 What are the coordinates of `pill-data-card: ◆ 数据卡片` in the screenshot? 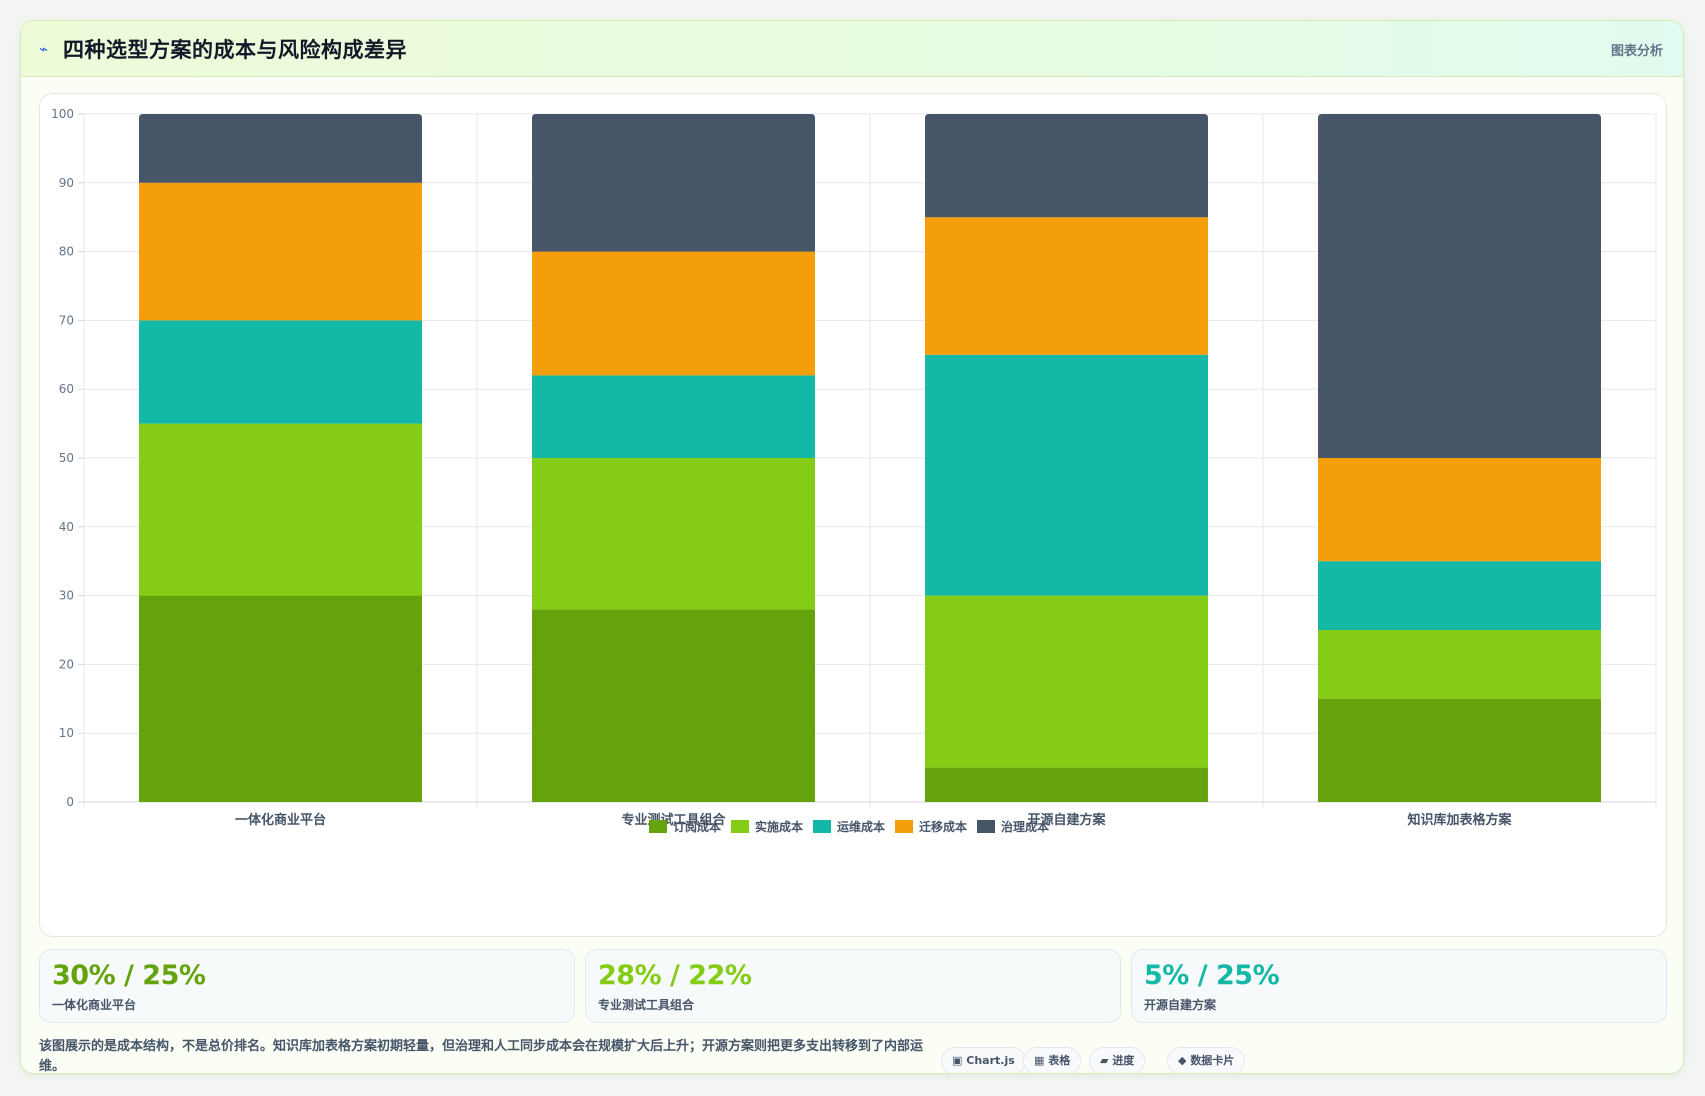 It's located at (1206, 1060).